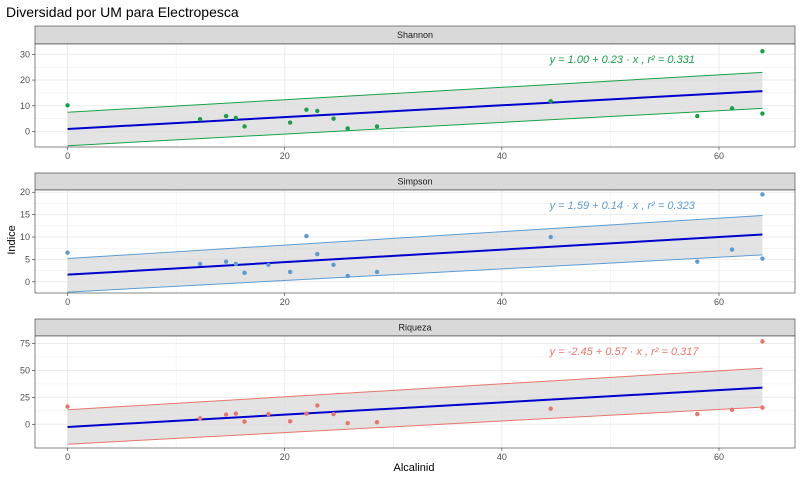 This screenshot has height=480, width=800. I want to click on facet-strip-label: Shannon, so click(415, 35).